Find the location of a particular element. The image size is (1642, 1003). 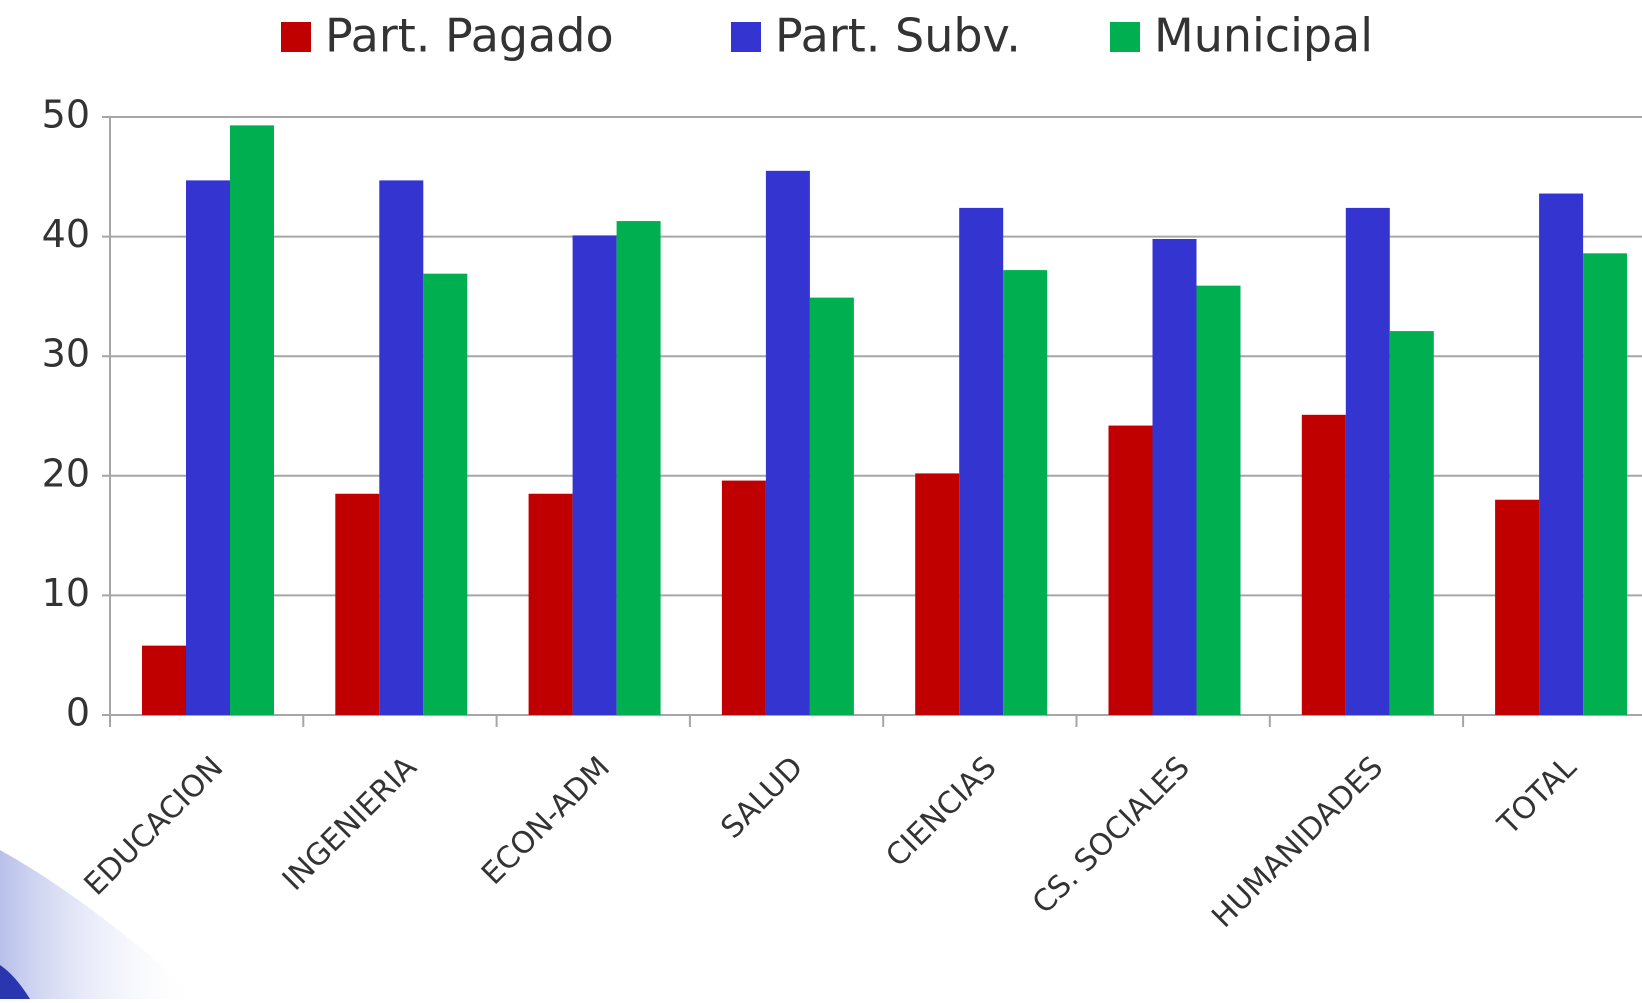

legend-label: Municipal is located at coordinates (1263, 36).